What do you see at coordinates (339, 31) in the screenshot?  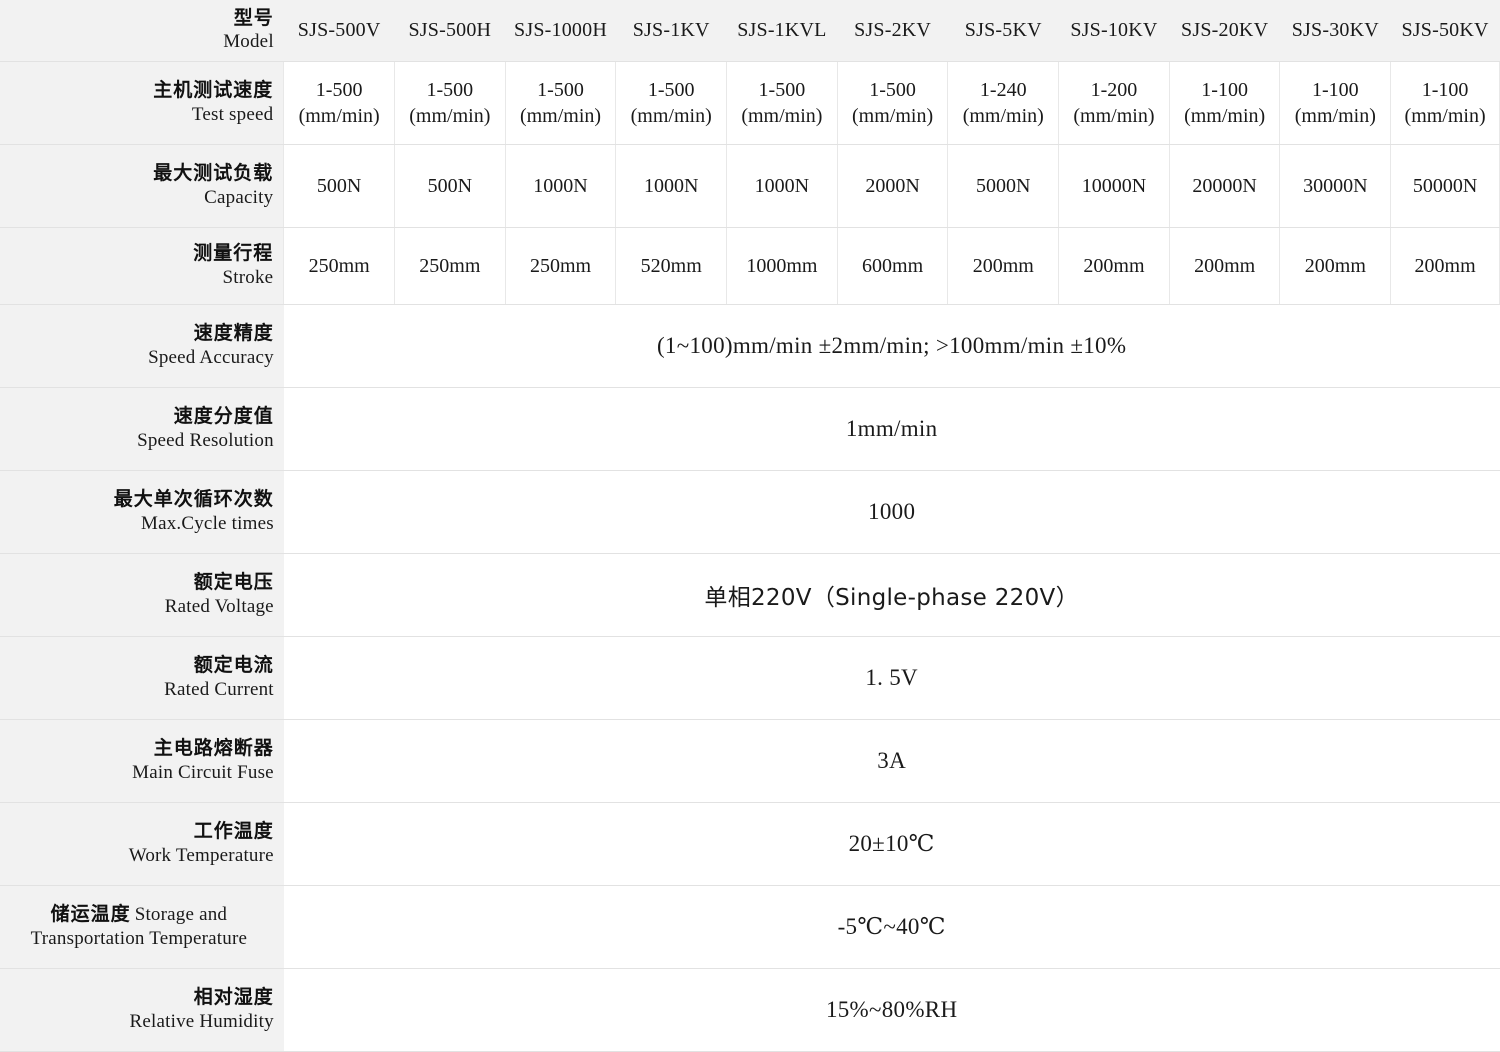 I see `model-column-header: SJS-500V` at bounding box center [339, 31].